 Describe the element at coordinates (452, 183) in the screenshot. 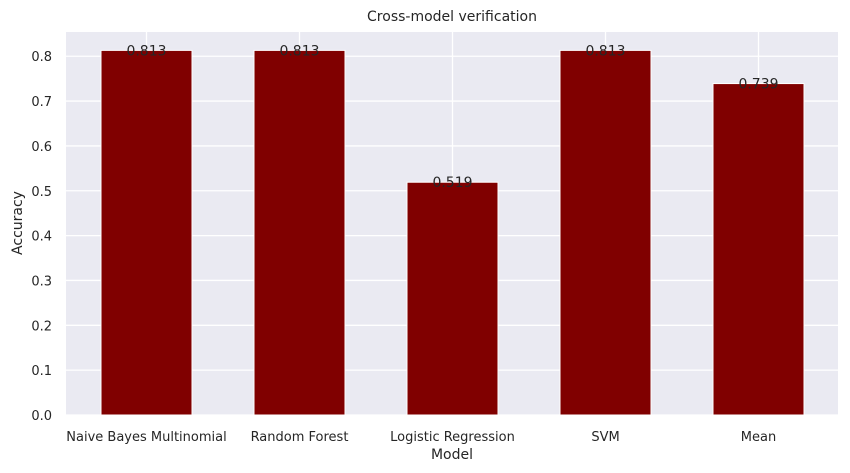

I see `bar-value-label: 0.519` at that location.